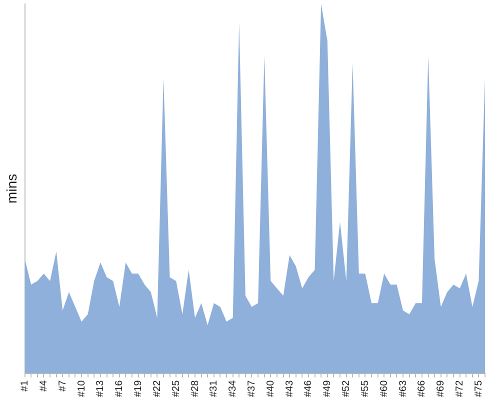 Image resolution: width=500 pixels, height=400 pixels. What do you see at coordinates (44, 386) in the screenshot?
I see `x-tick-label: #4` at bounding box center [44, 386].